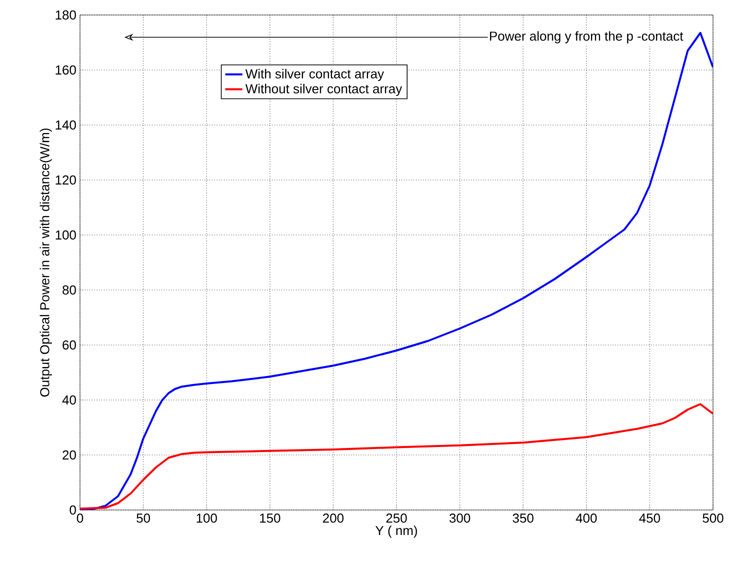 Image resolution: width=730 pixels, height=565 pixels. I want to click on y-tick-label: 120, so click(66, 180).